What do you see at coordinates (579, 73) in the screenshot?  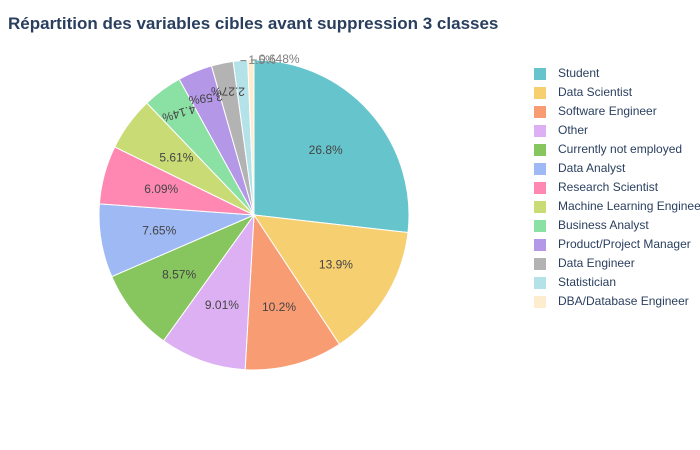 I see `legend-label: Student` at bounding box center [579, 73].